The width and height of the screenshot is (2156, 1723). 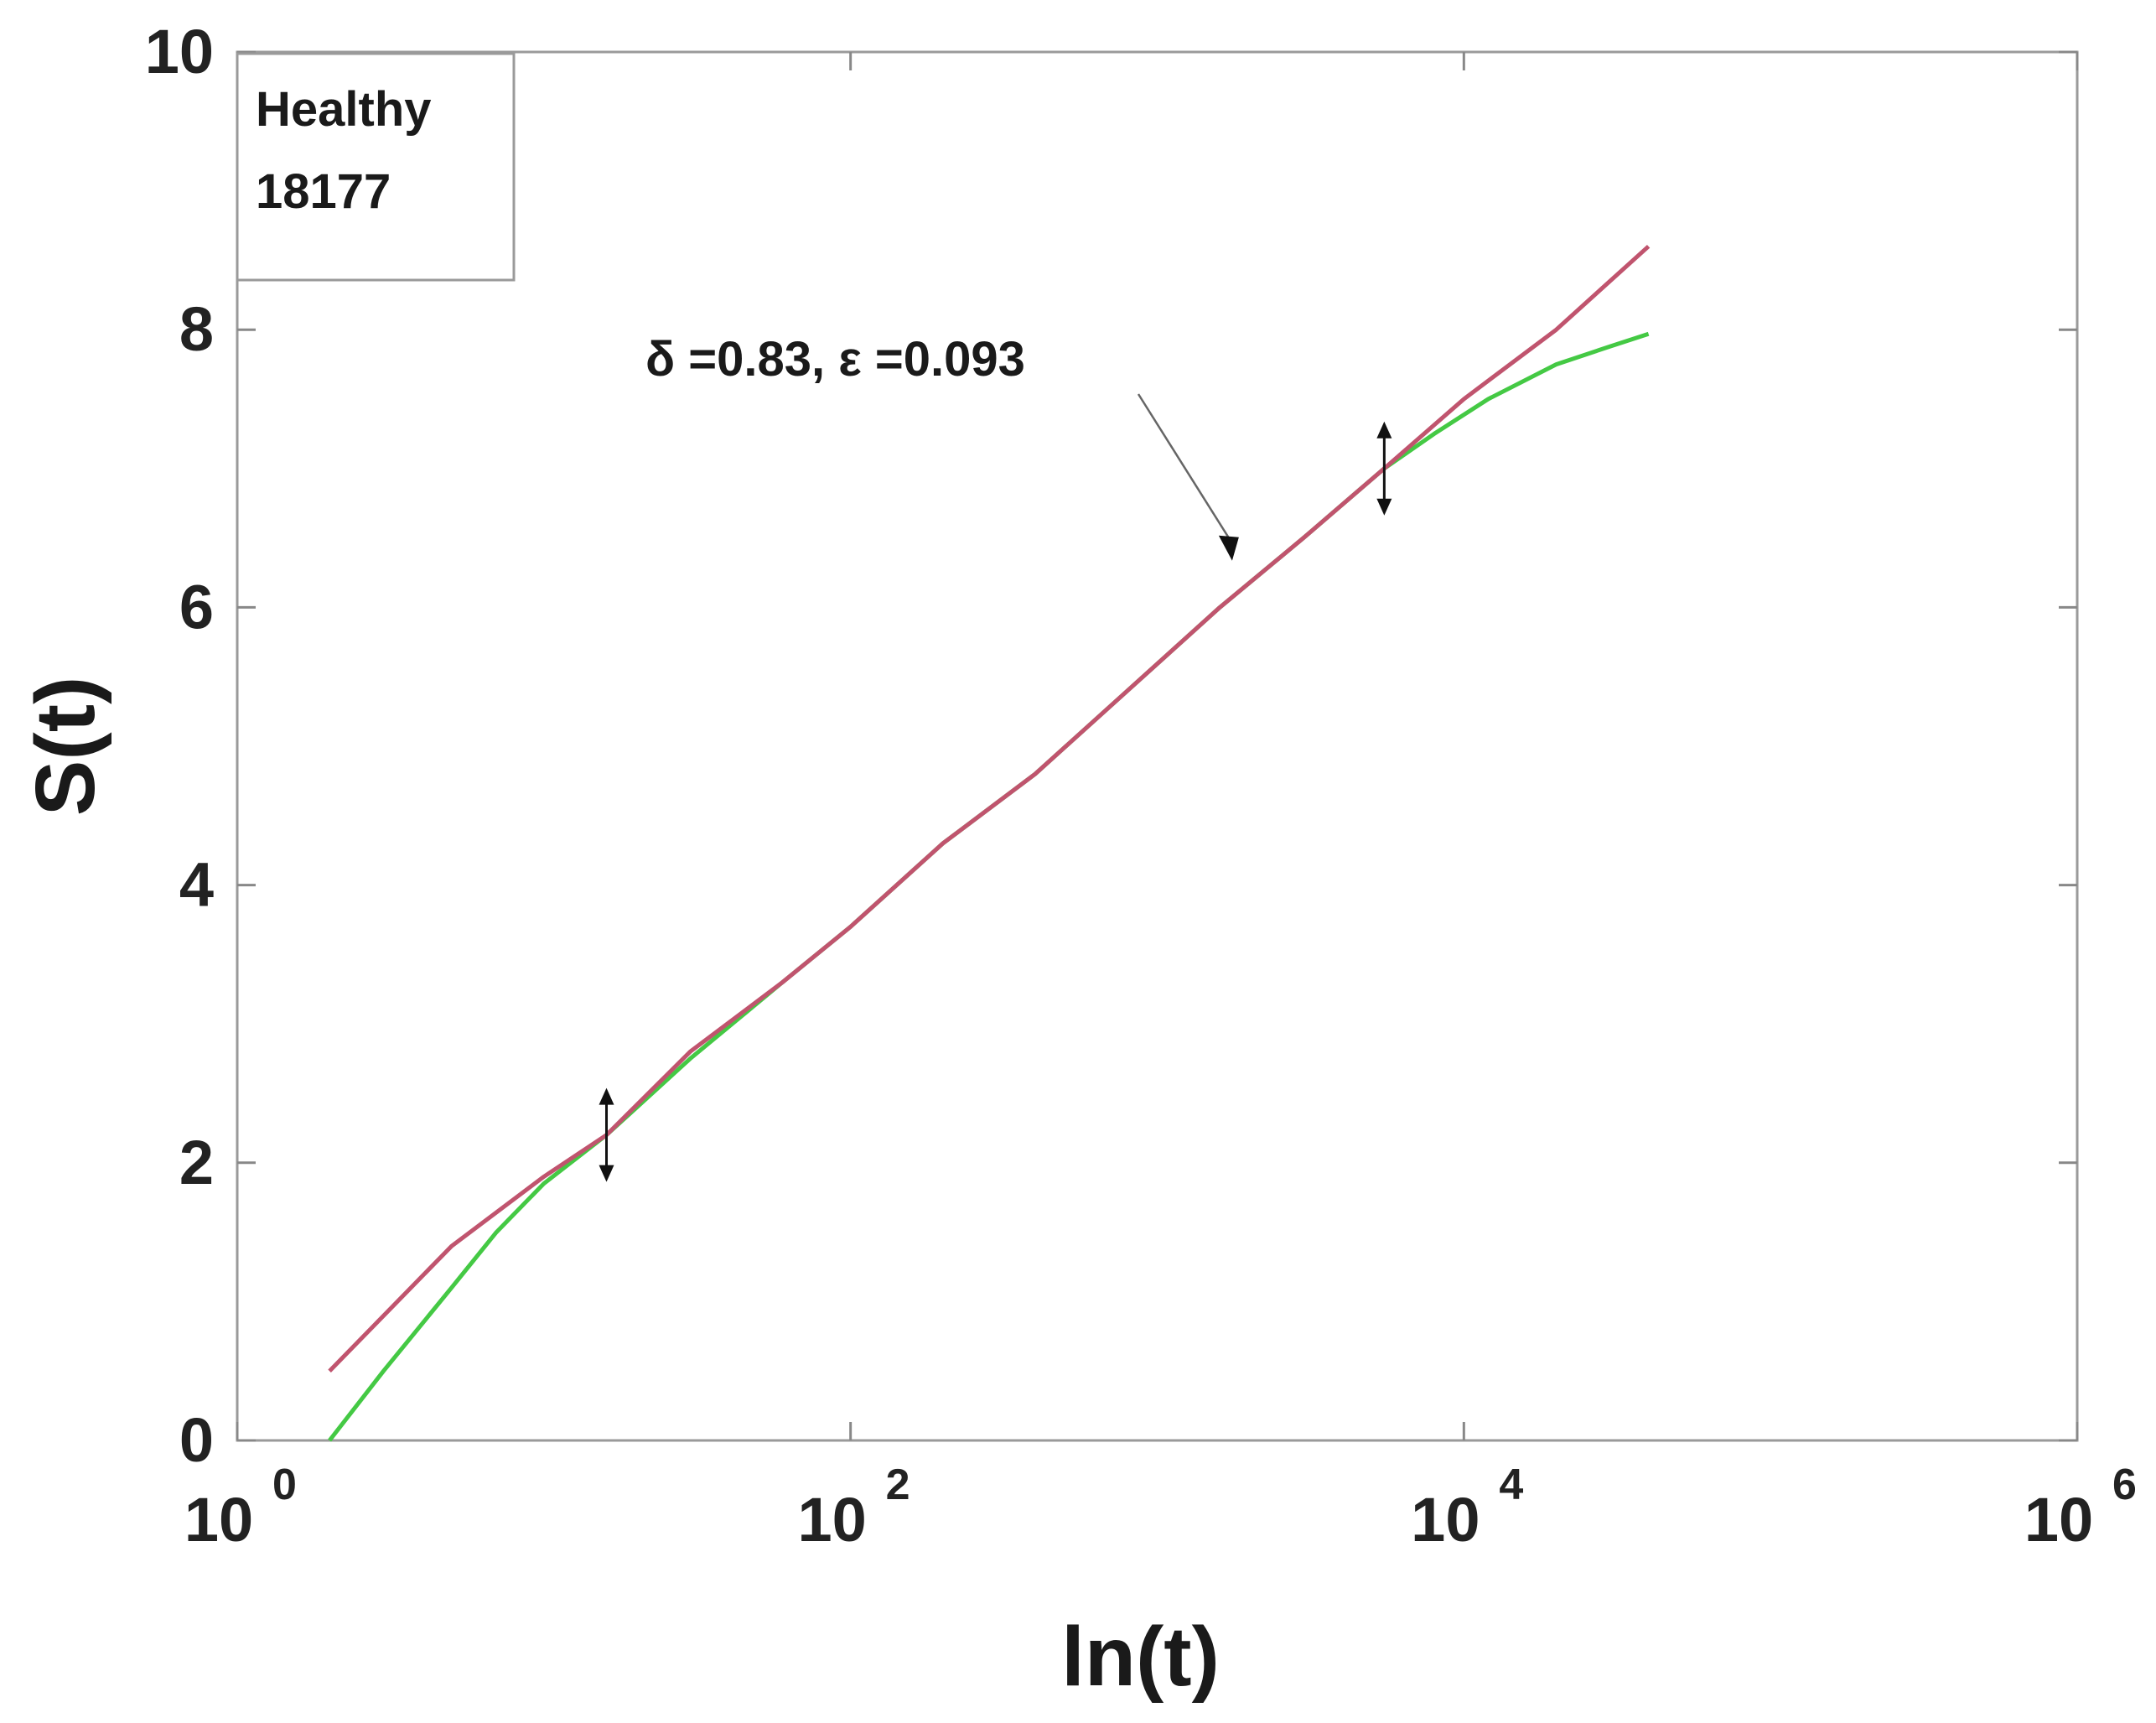 What do you see at coordinates (344, 110) in the screenshot?
I see `legend-line-1: Healthy` at bounding box center [344, 110].